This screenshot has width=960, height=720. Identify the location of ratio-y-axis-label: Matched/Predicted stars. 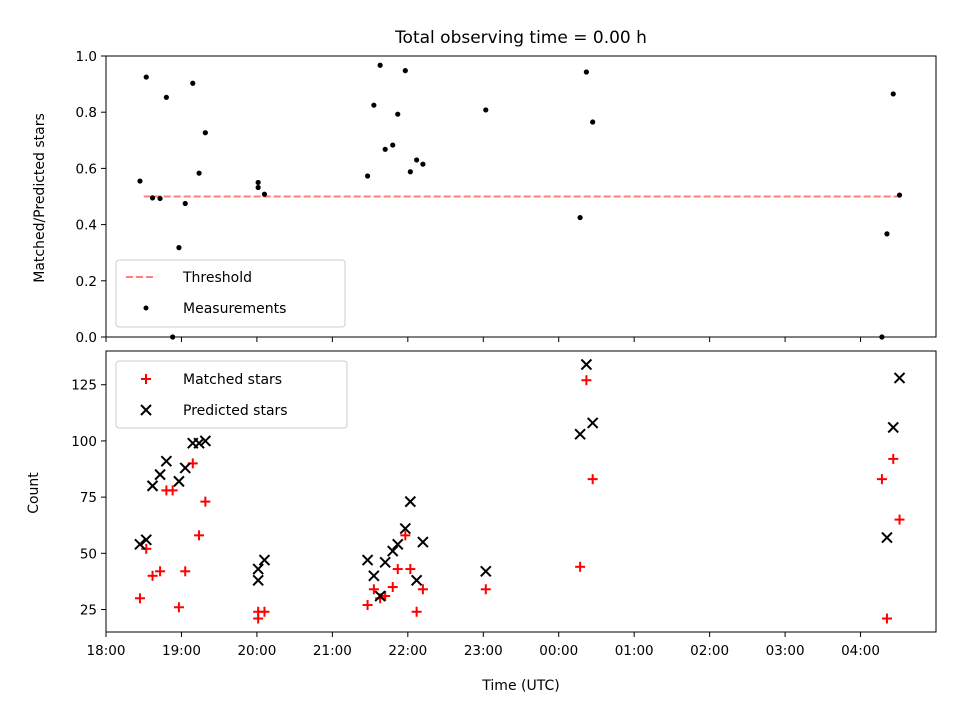
(40, 198).